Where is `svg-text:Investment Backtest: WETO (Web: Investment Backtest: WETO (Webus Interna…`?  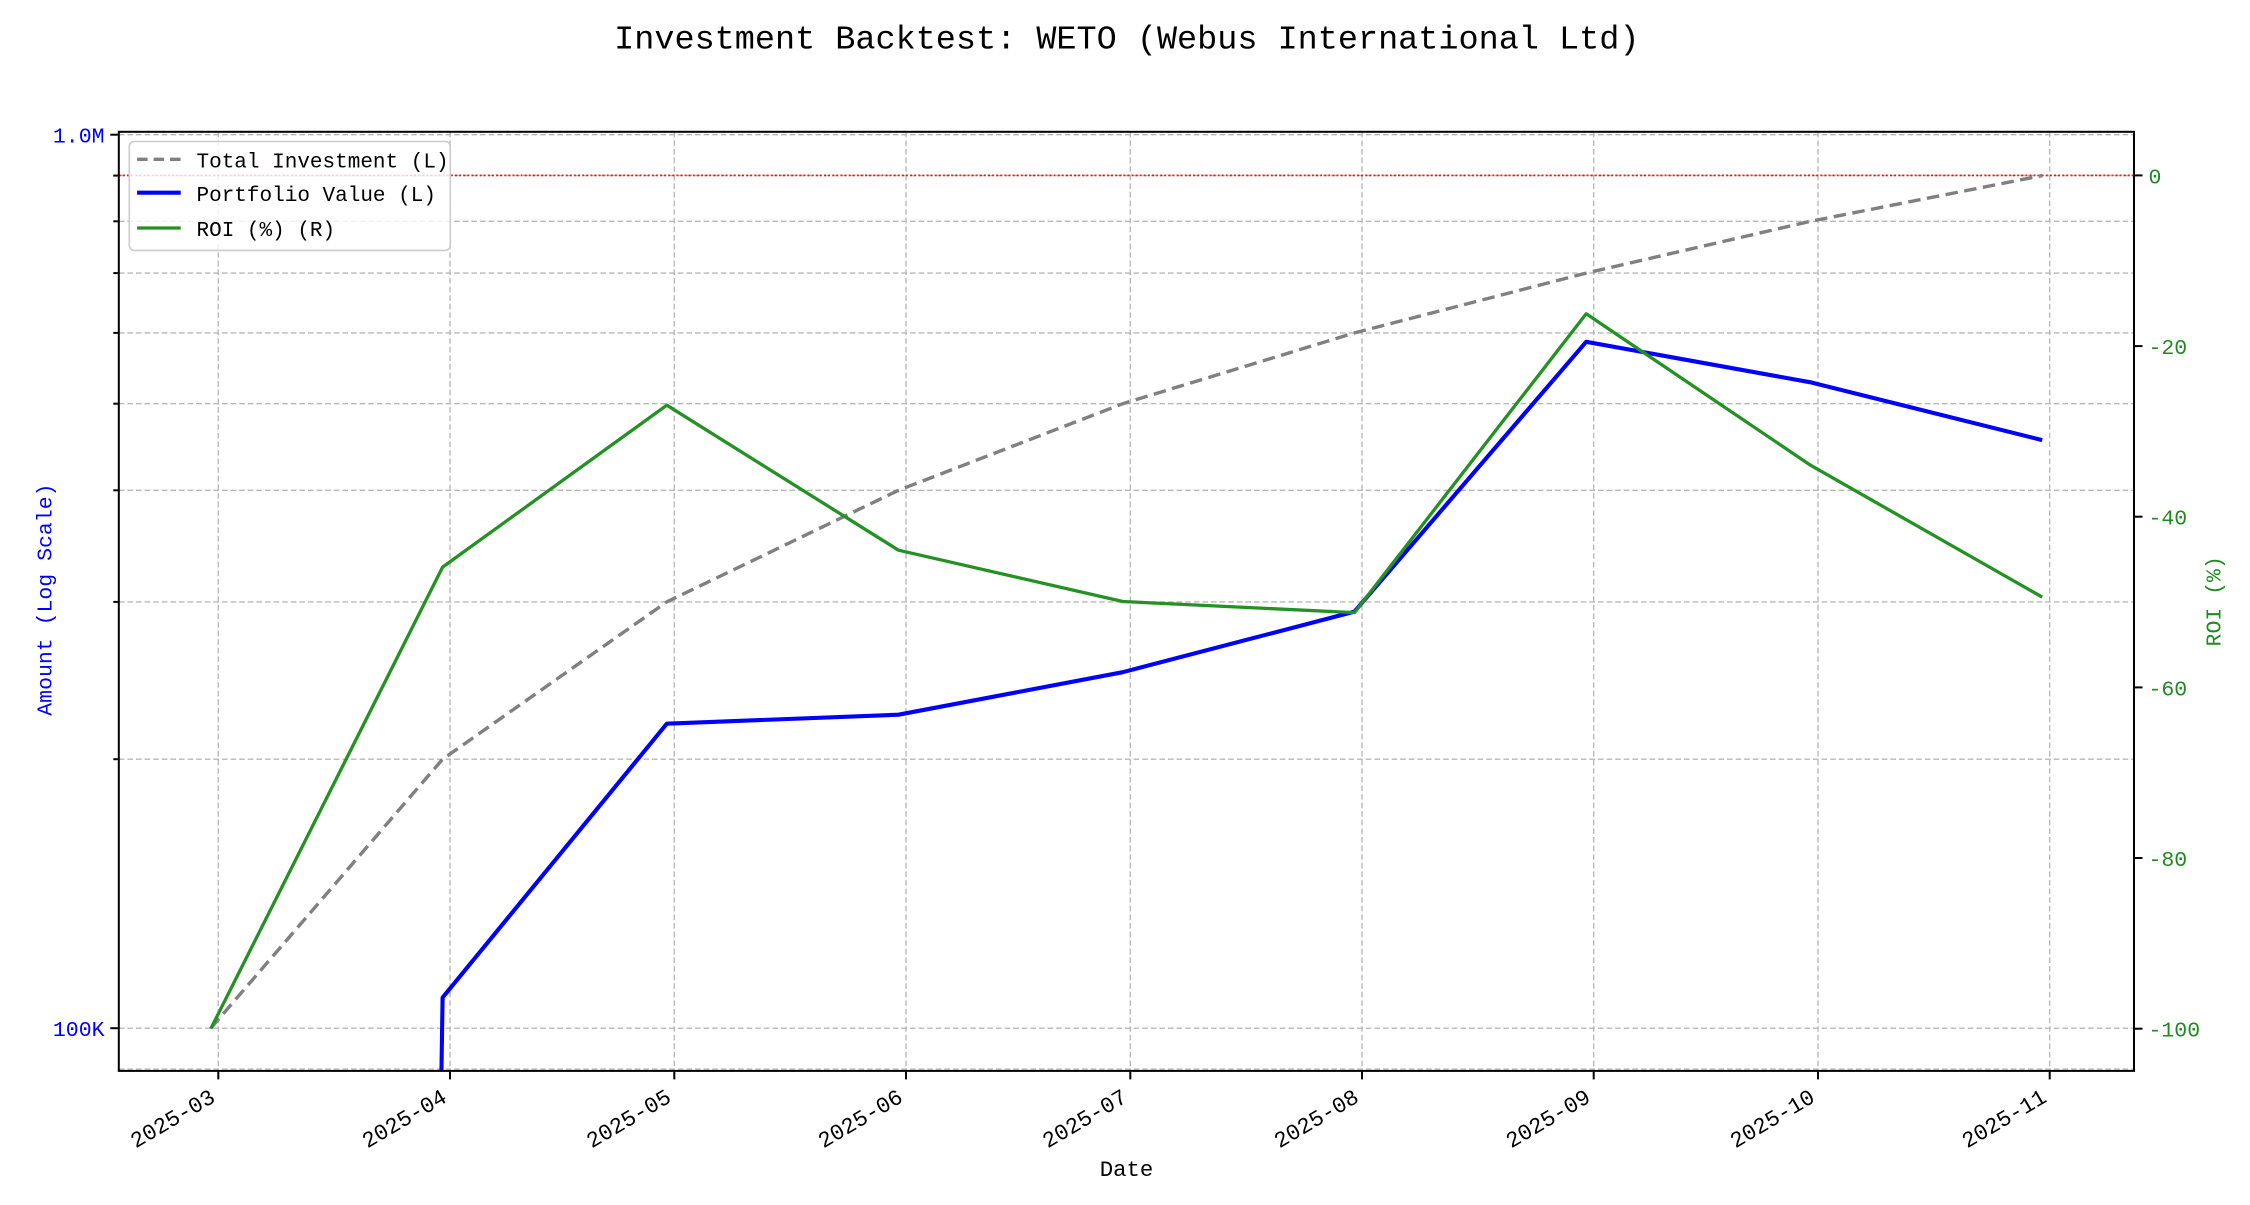 svg-text:Investment Backtest: WETO (Web: Investment Backtest: WETO (Webus Interna… is located at coordinates (1126, 40).